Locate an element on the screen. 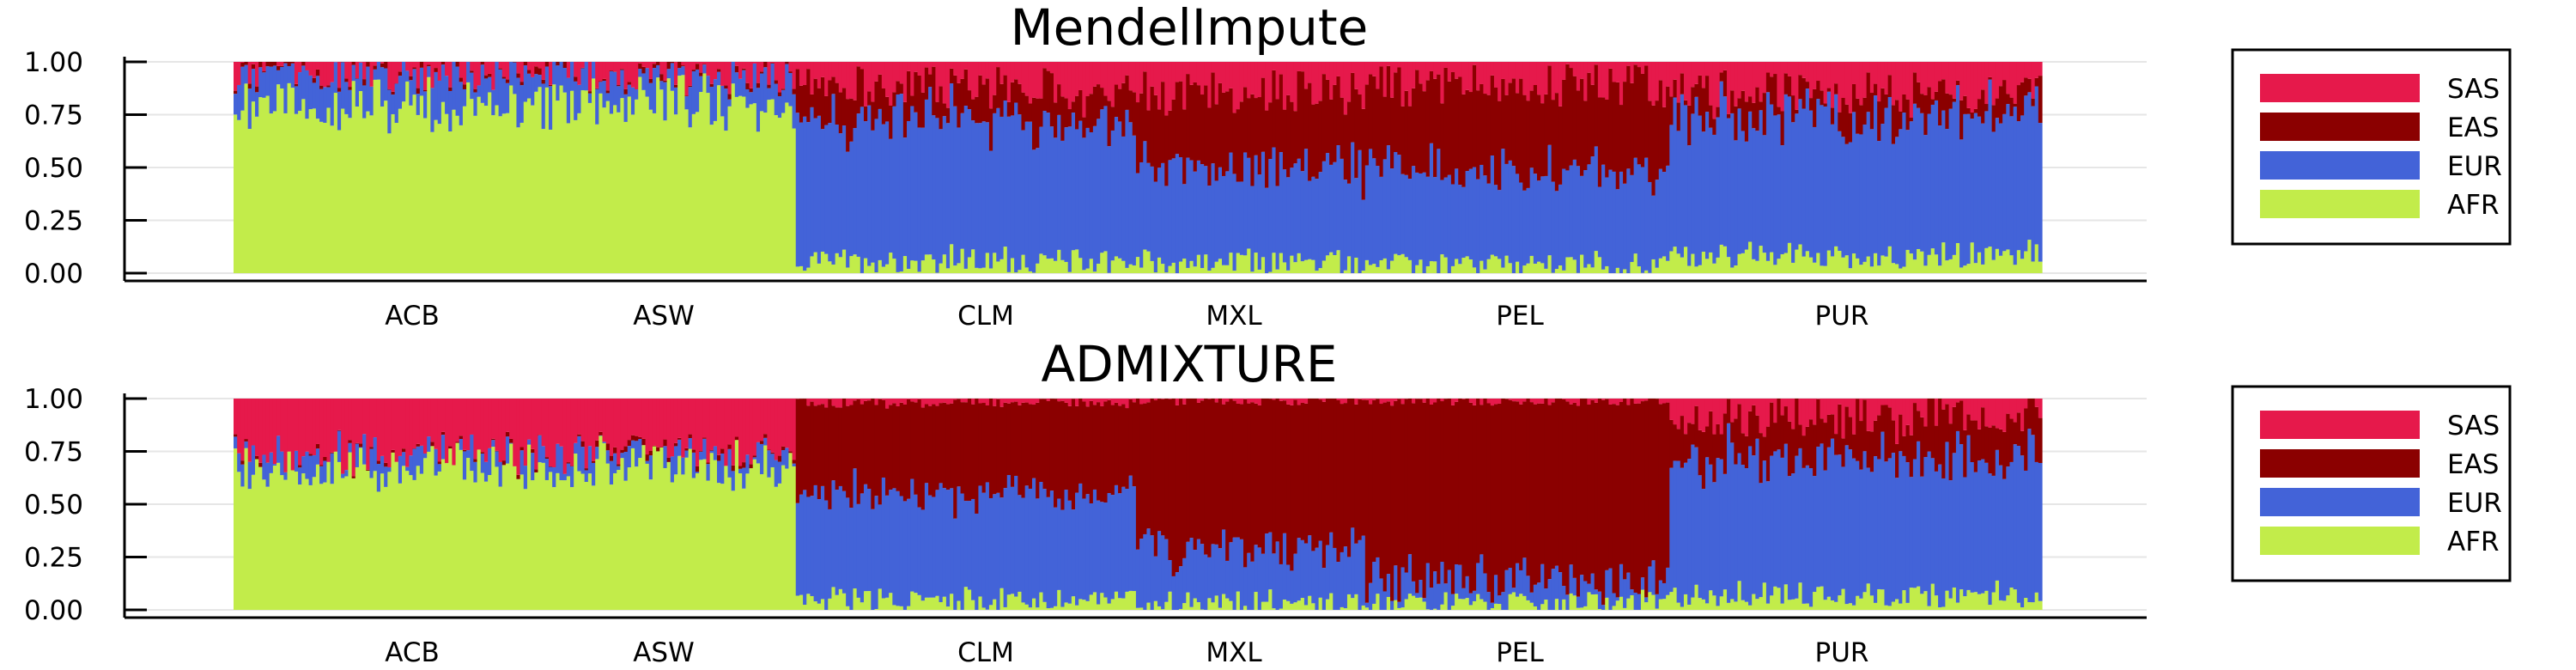 This screenshot has height=670, width=2576. chart-title: ADMIXTURE is located at coordinates (1189, 364).